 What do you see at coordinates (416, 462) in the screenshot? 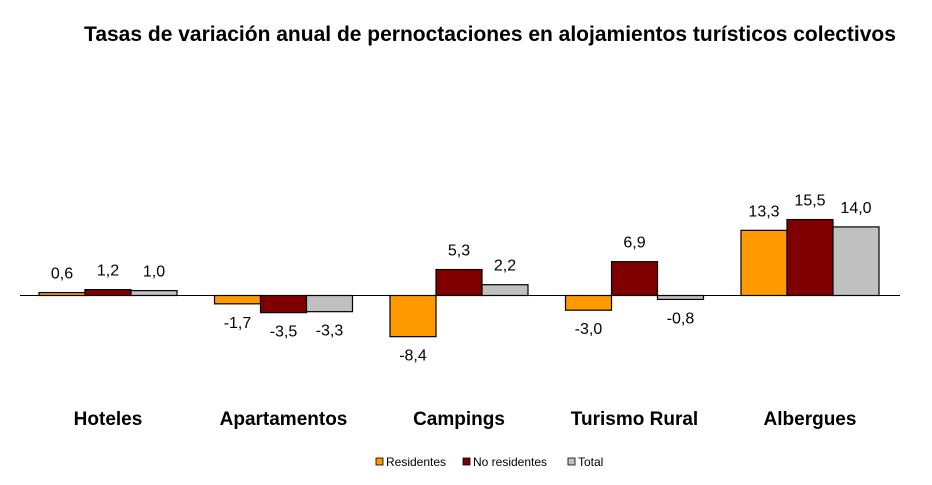
I see `legend-label-residentes: Residentes` at bounding box center [416, 462].